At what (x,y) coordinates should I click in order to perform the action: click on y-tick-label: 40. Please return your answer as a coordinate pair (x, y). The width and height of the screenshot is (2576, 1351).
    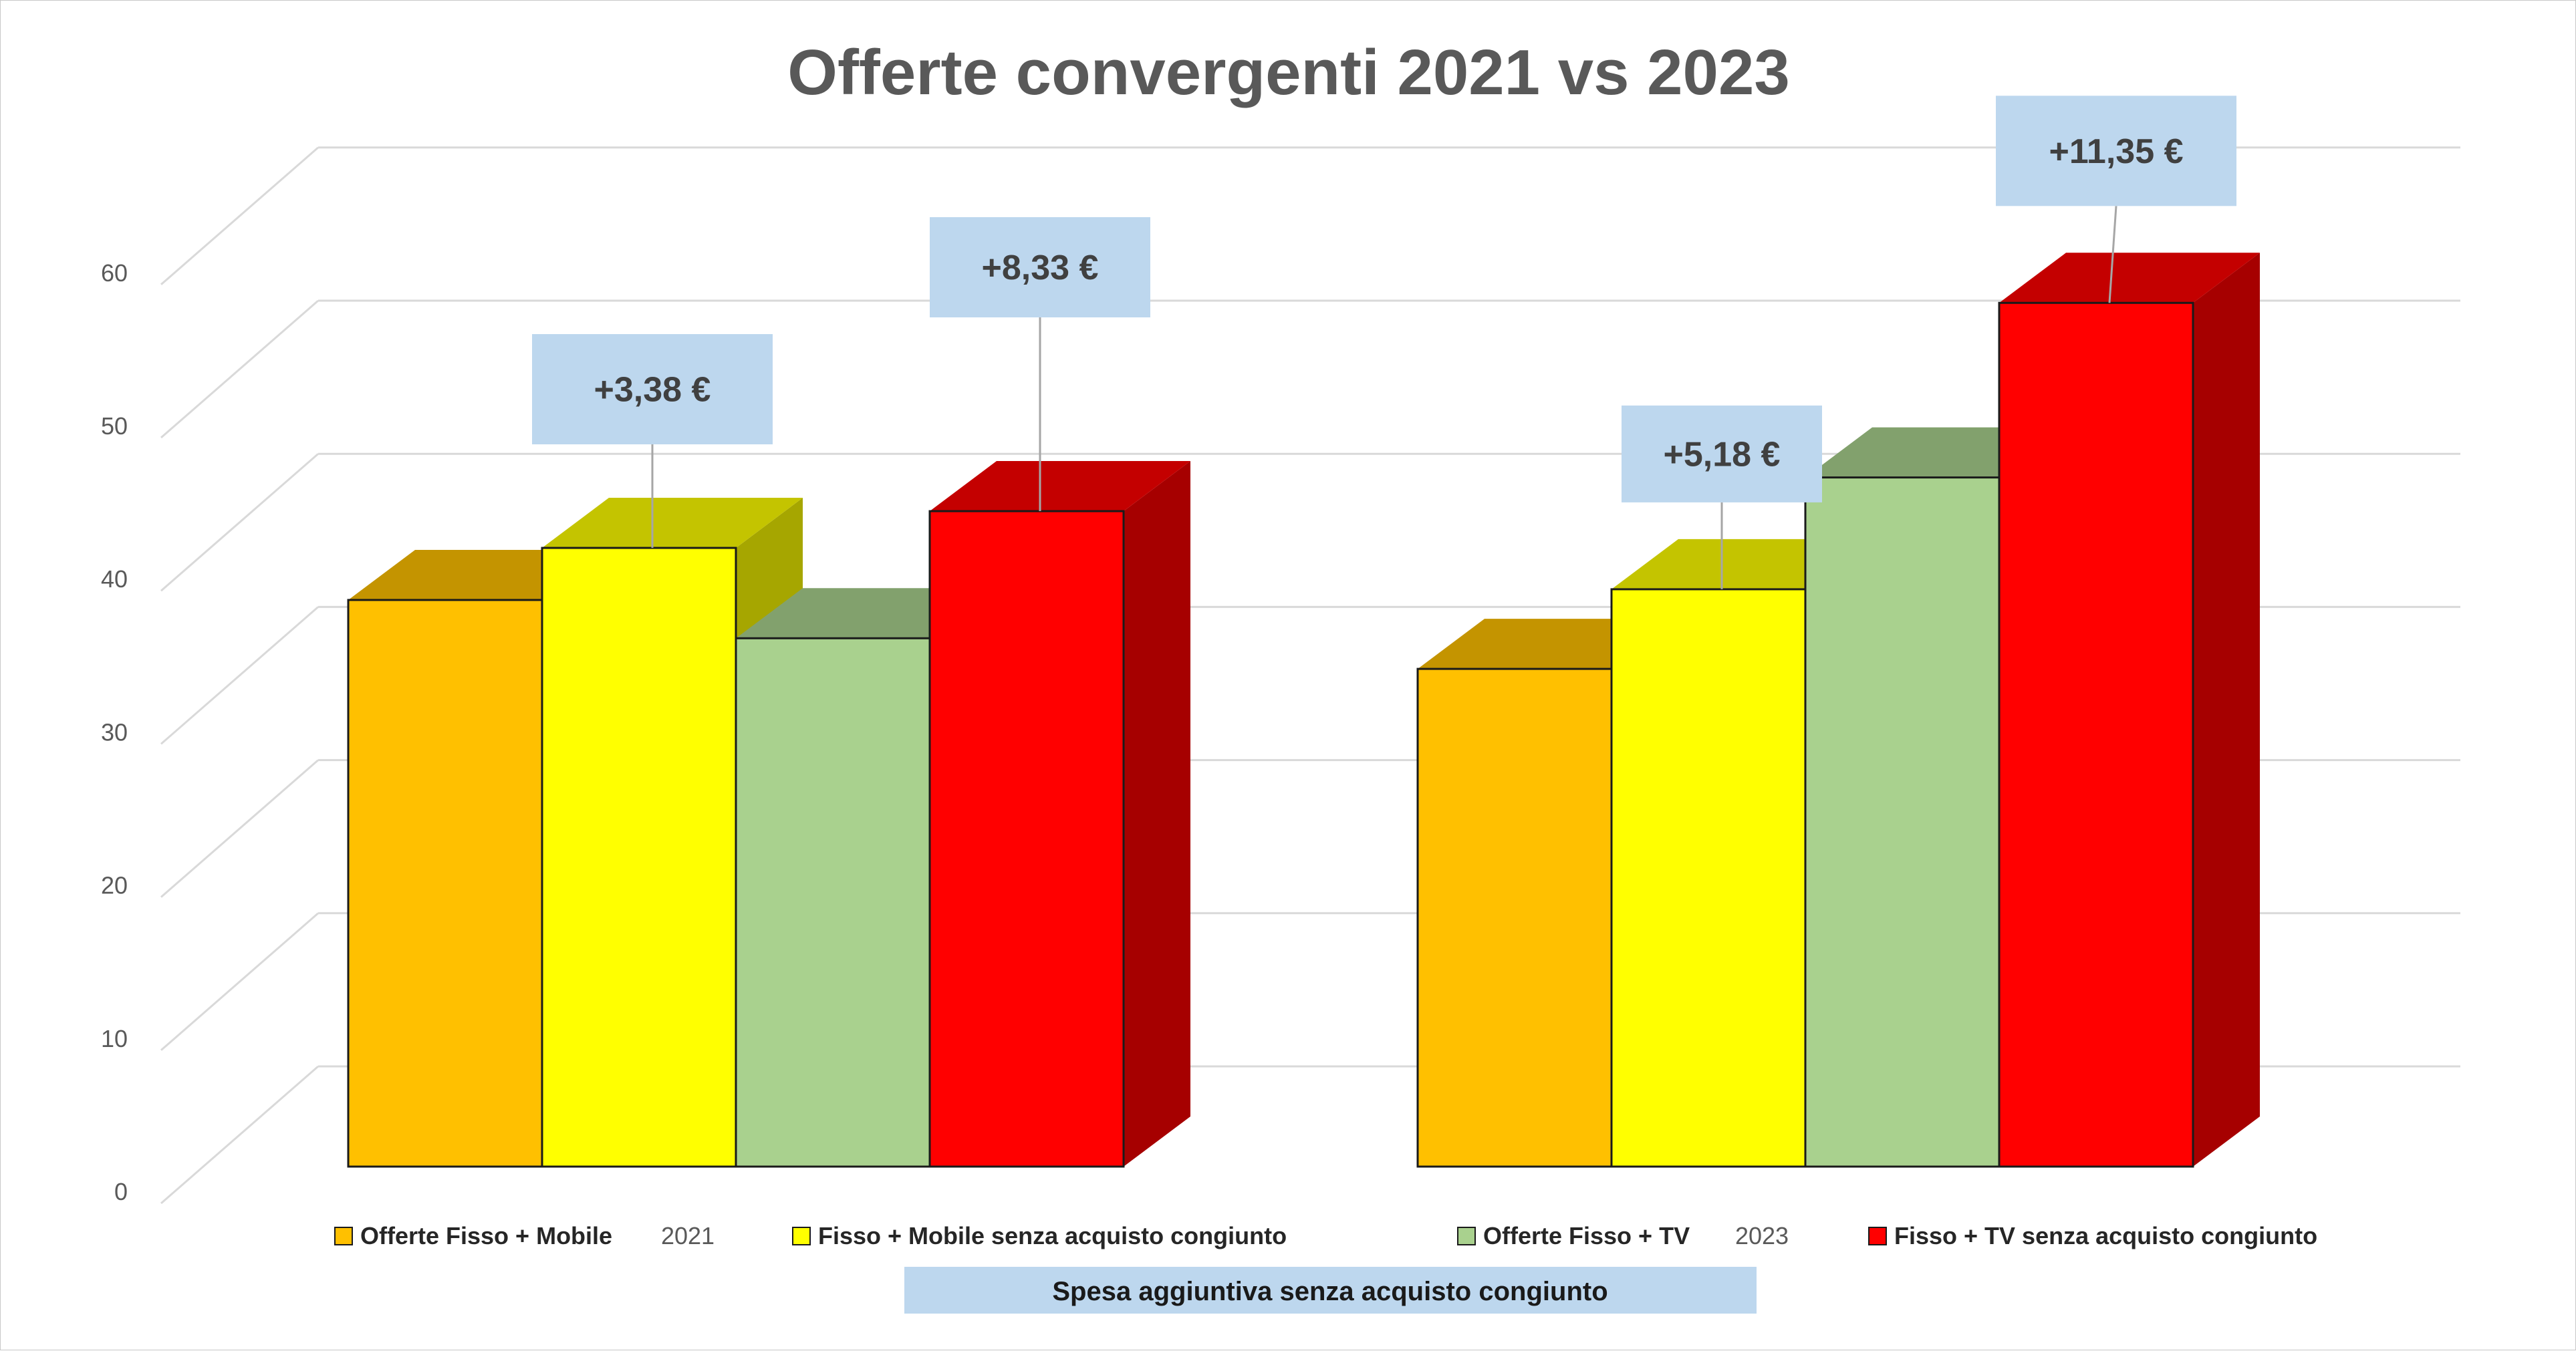
    Looking at the image, I should click on (115, 579).